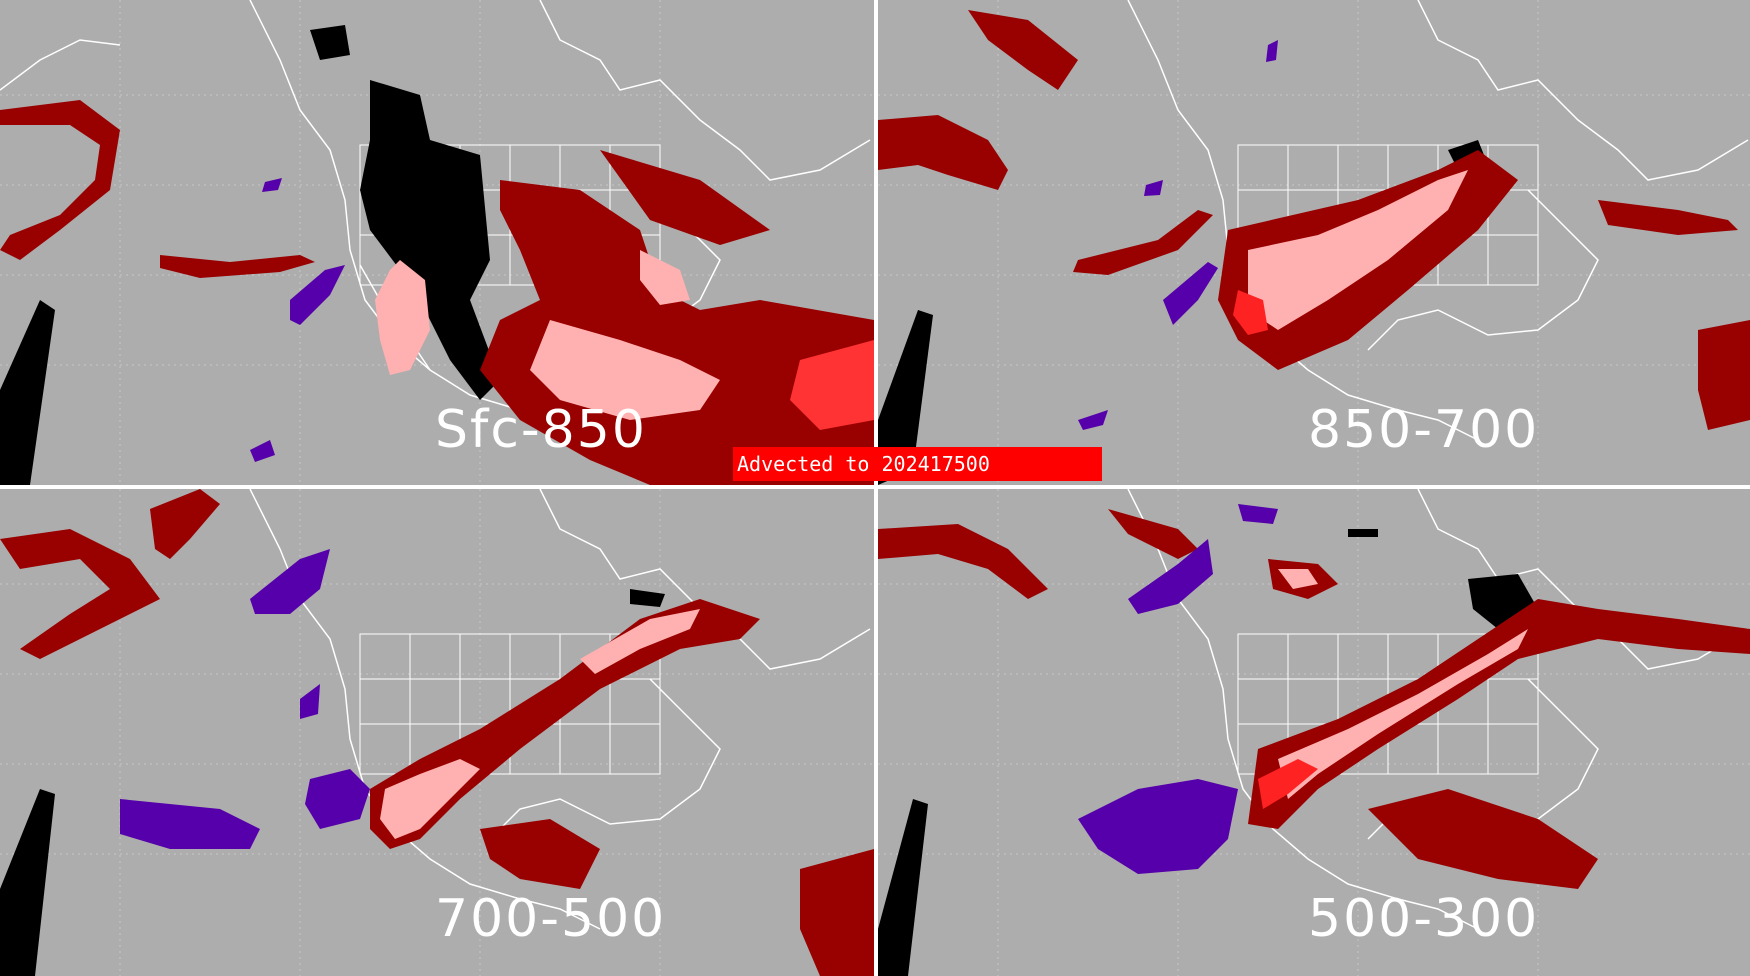 The image size is (1750, 976). Describe the element at coordinates (541, 430) in the screenshot. I see `layer-label-sfc-850: Sfc-850` at that location.